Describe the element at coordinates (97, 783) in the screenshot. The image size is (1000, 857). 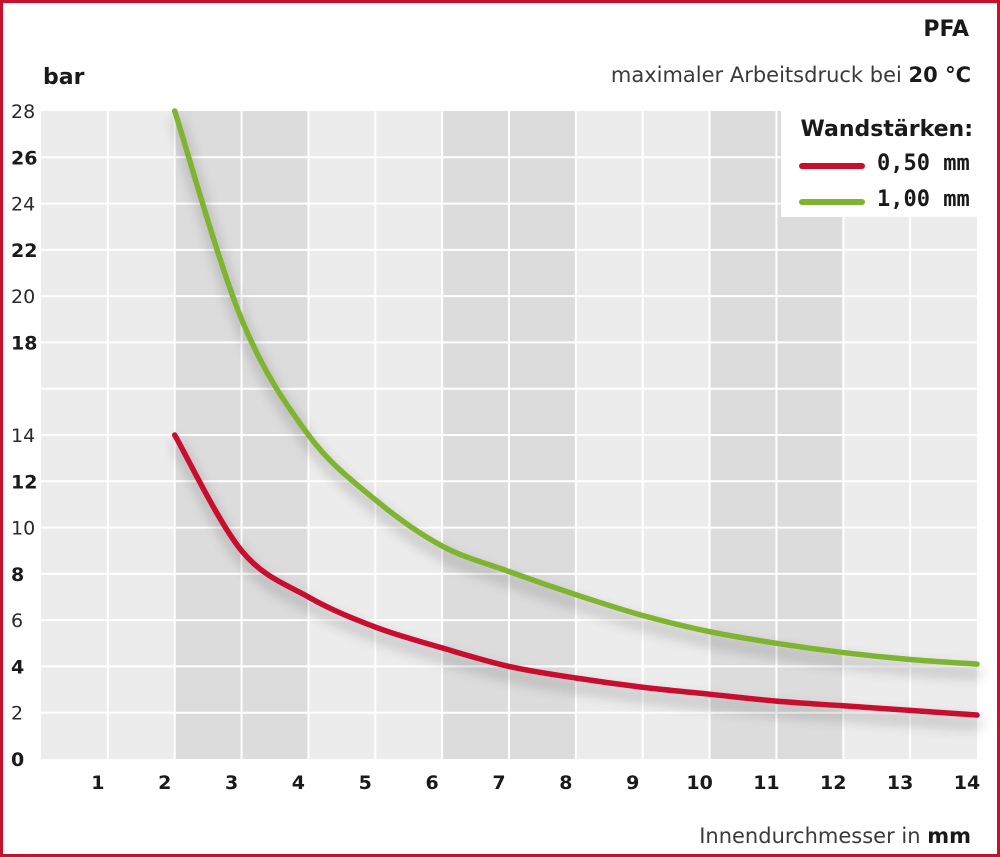
I see `x-tick-label: 1` at that location.